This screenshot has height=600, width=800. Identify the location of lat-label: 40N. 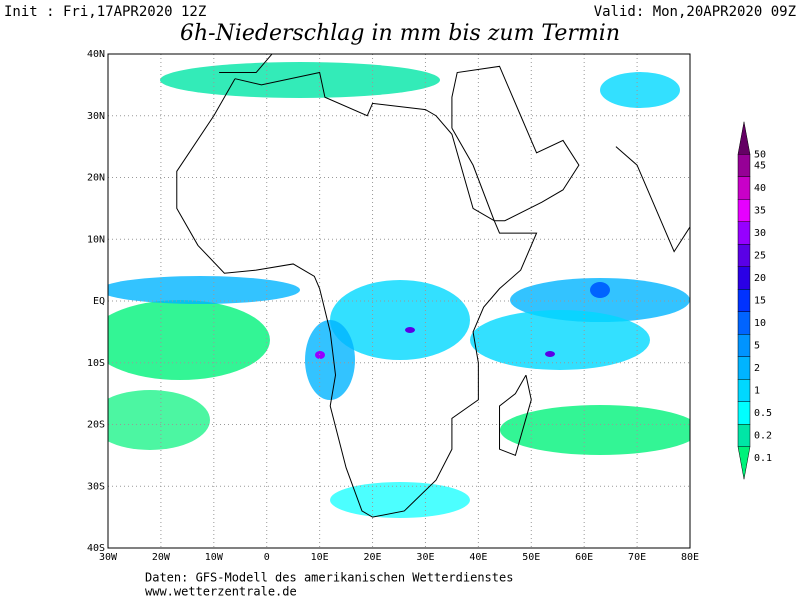
(96, 54).